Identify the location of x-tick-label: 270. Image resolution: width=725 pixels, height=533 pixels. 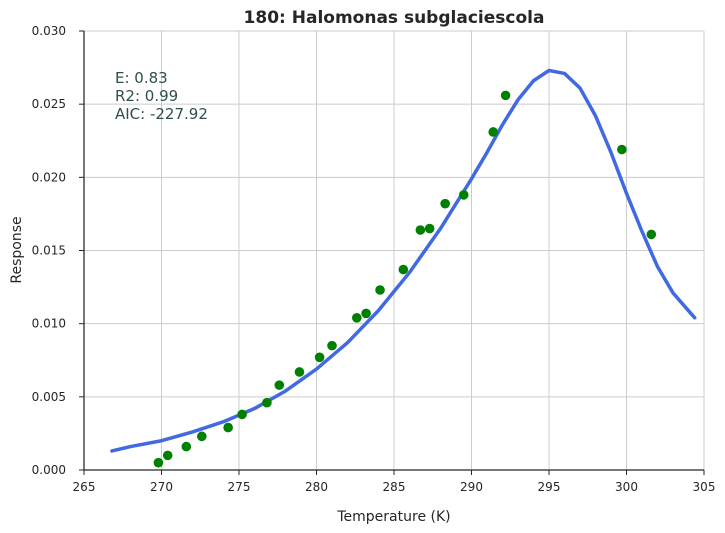
(161, 487).